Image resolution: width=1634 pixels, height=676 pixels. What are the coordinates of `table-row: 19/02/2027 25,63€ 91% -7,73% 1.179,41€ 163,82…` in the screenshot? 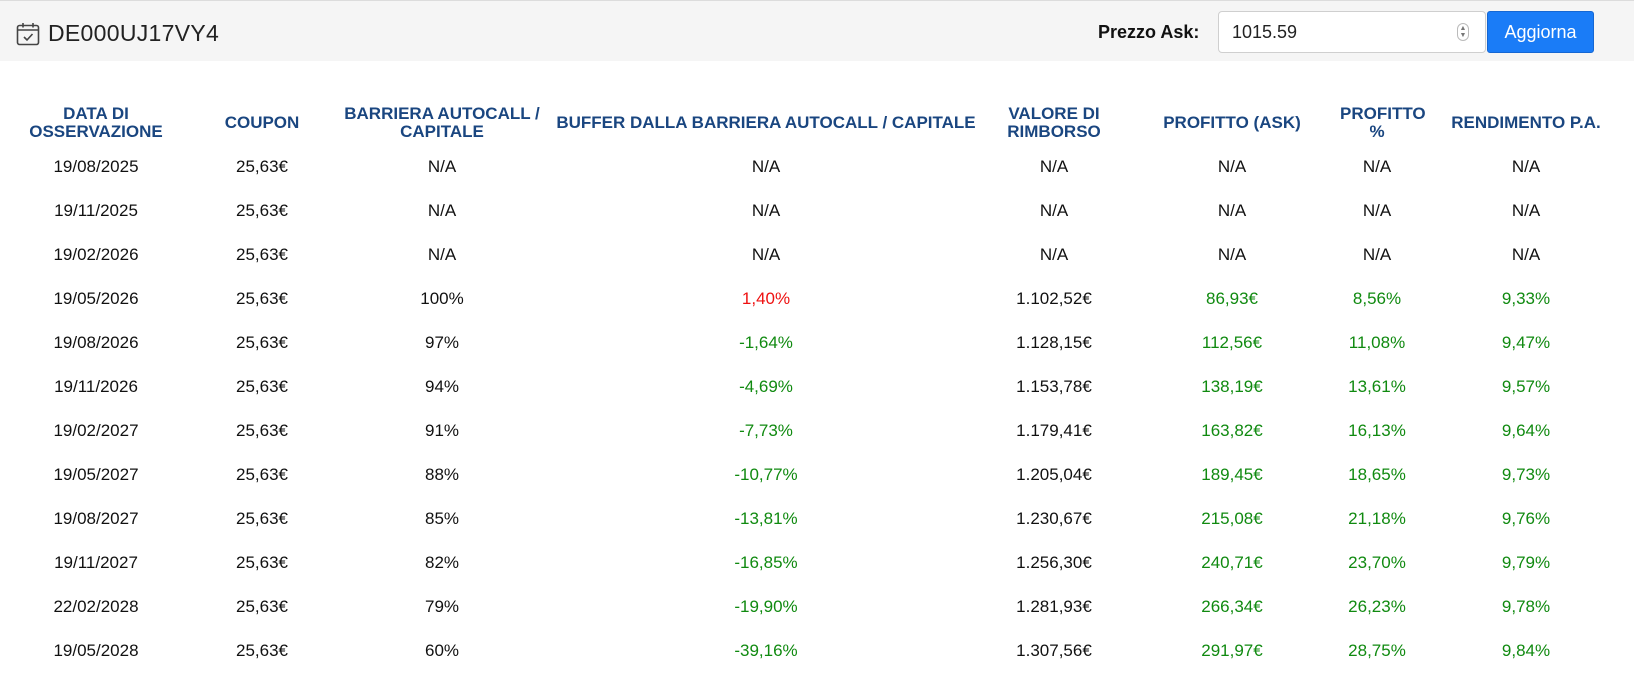 It's located at (817, 431).